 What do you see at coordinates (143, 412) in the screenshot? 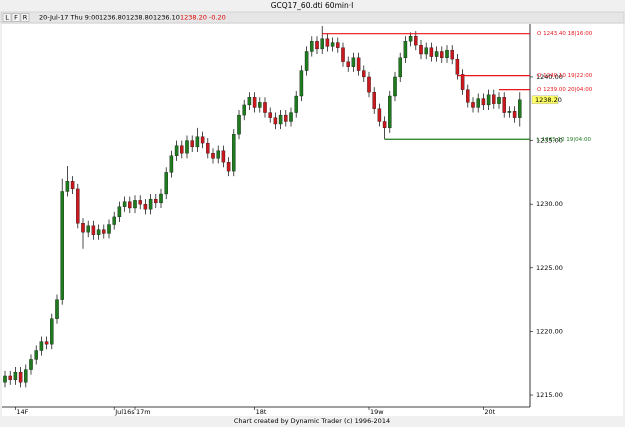
I see `x-tick-label: 17m` at bounding box center [143, 412].